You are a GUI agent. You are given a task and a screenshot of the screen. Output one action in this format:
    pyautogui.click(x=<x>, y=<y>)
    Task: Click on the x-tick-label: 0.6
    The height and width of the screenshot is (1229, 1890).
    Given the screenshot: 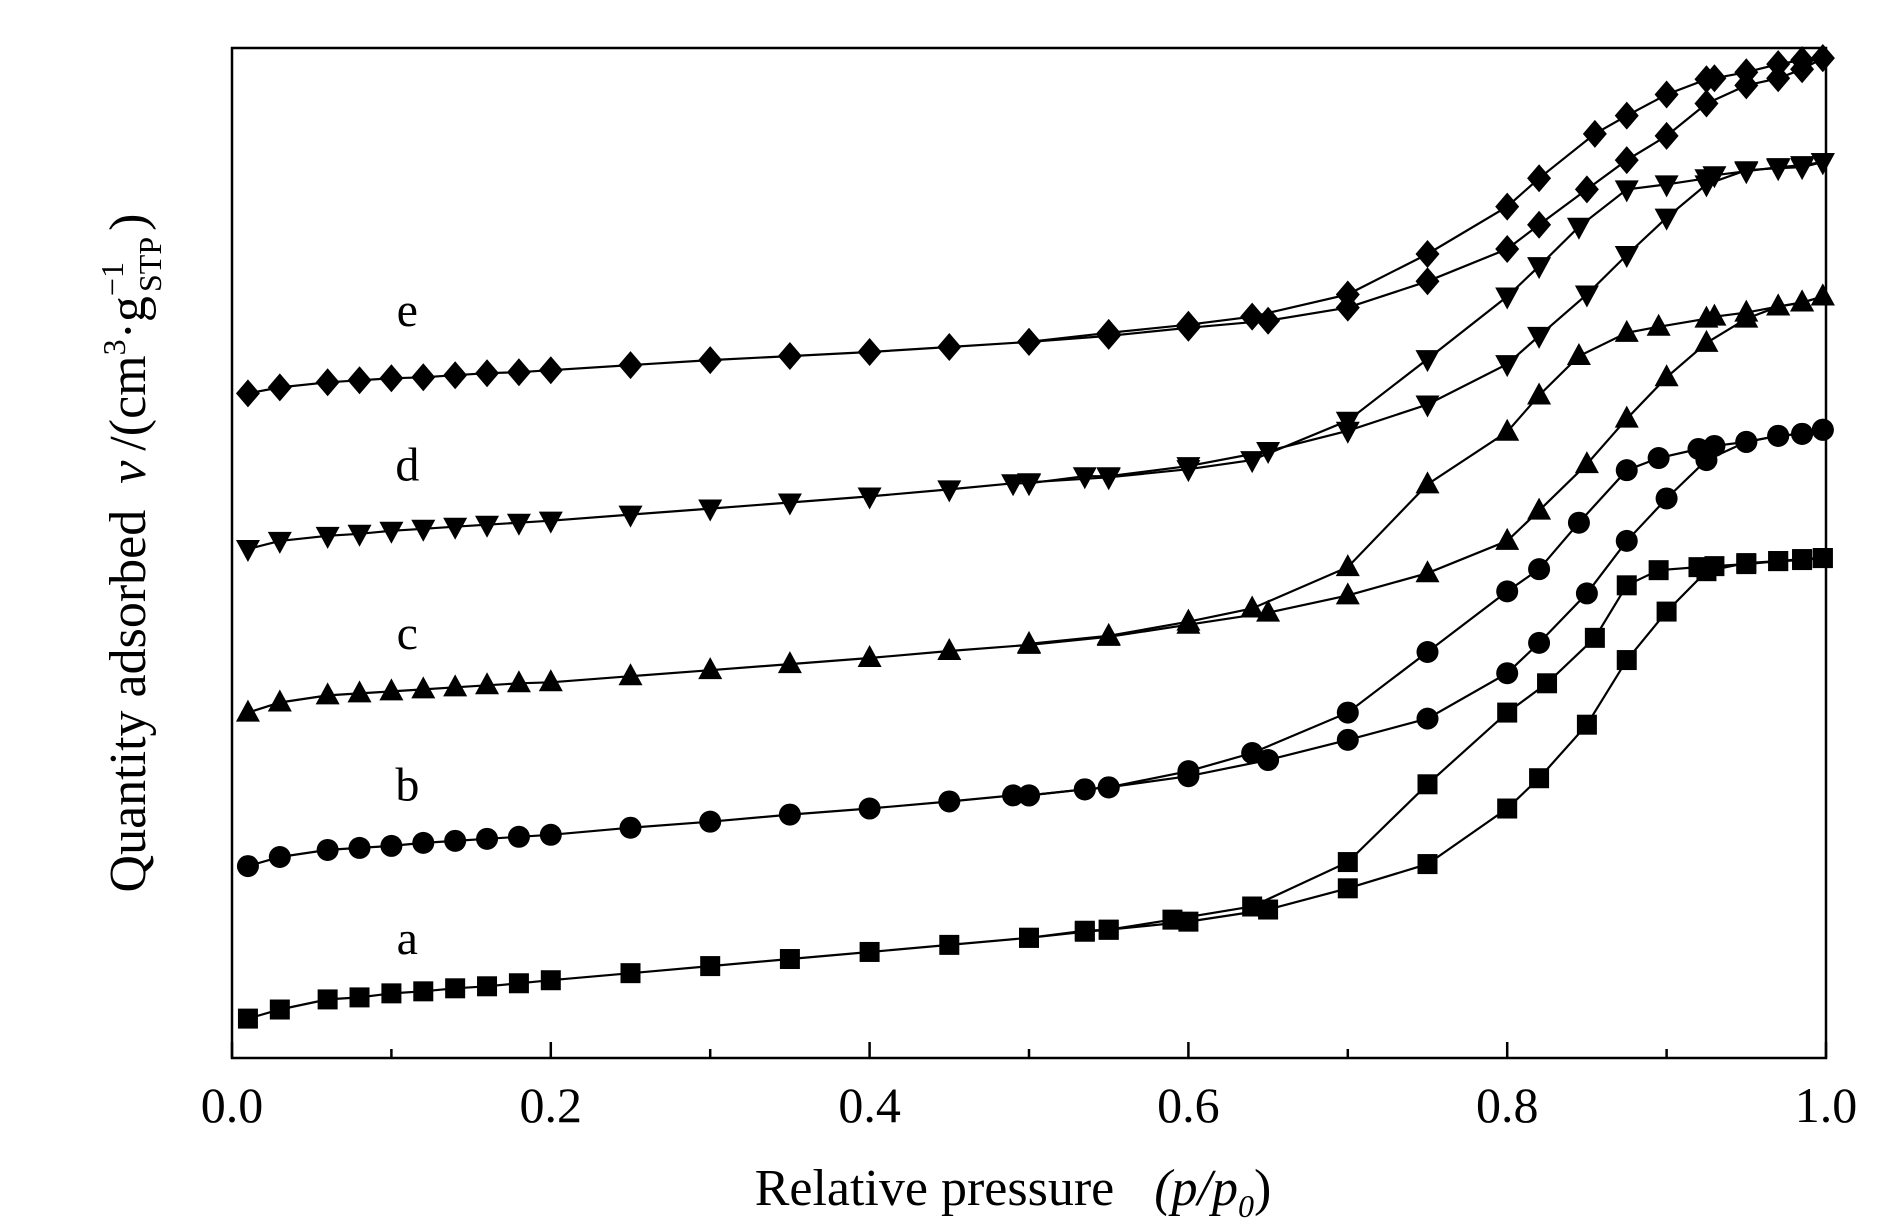 What is the action you would take?
    pyautogui.click(x=1188, y=1105)
    